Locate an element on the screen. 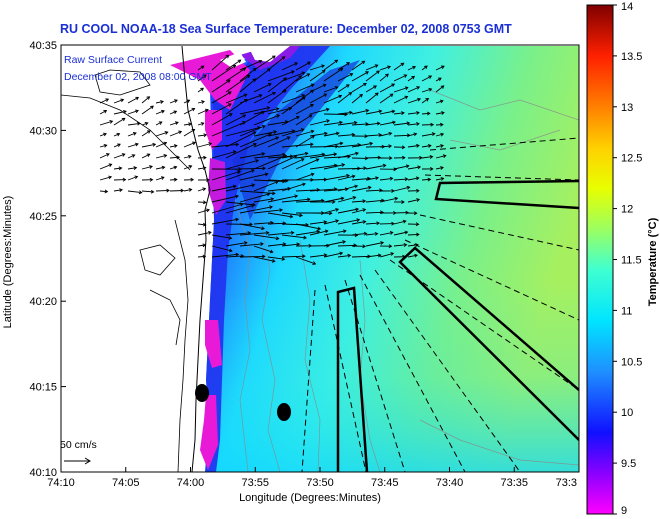  scale-label: 50 cm/s is located at coordinates (78, 445).